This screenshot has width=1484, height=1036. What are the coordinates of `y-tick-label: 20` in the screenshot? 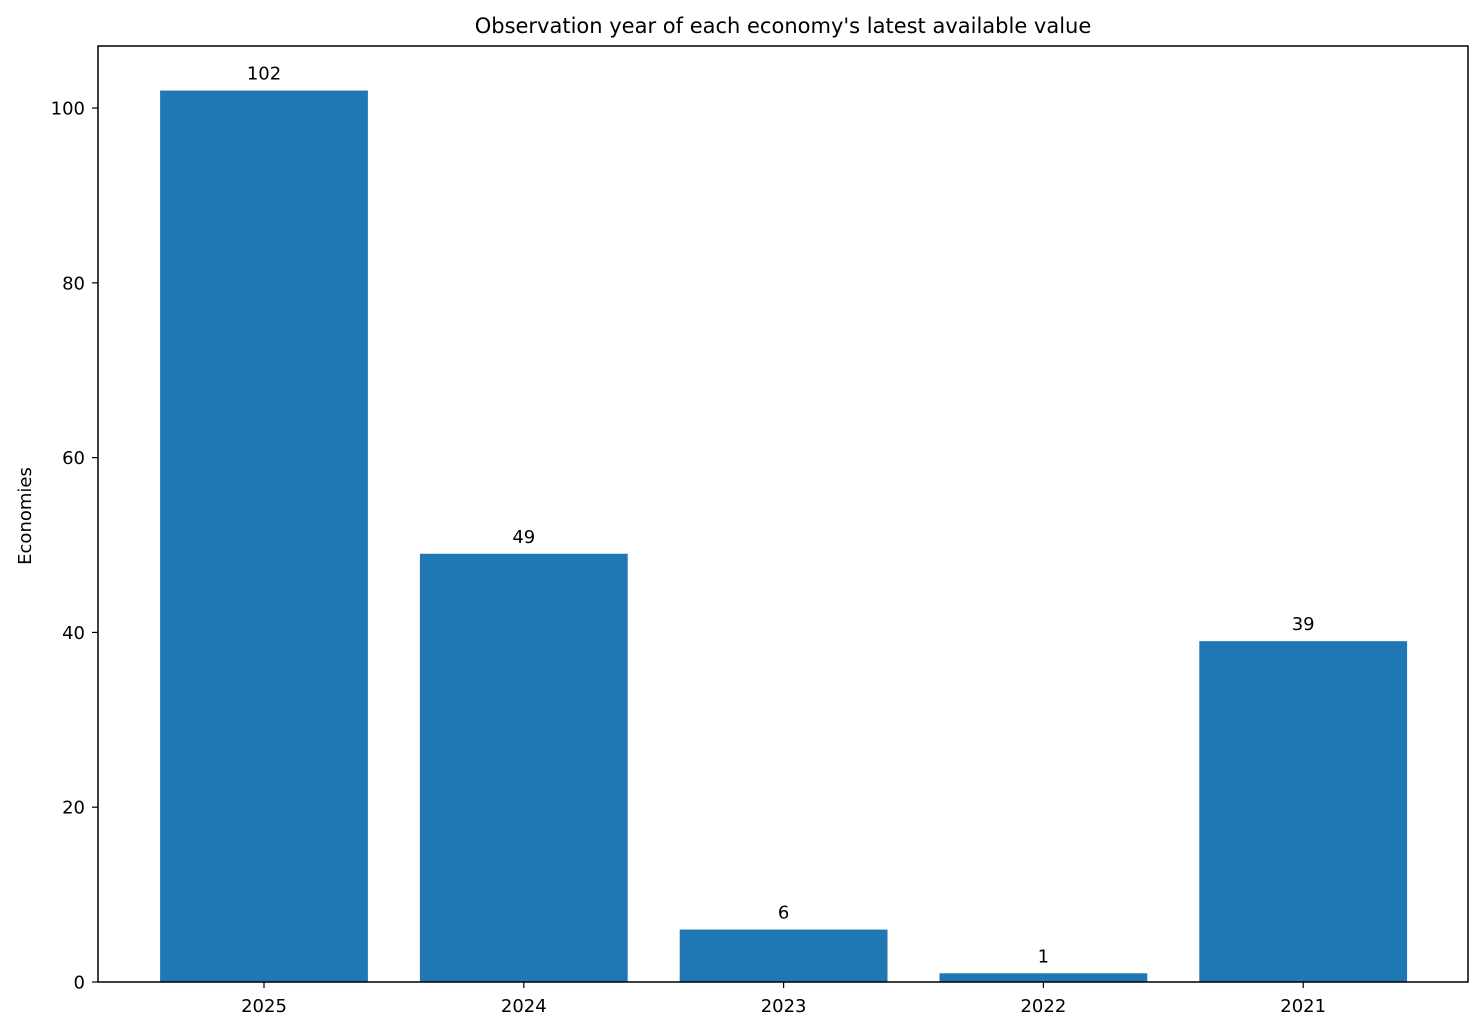 It's located at (73, 808).